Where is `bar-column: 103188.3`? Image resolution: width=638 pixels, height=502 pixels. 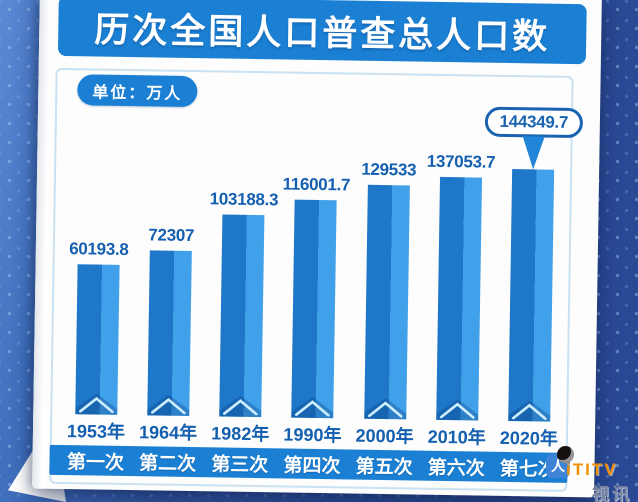
bar-column: 103188.3 is located at coordinates (243, 253).